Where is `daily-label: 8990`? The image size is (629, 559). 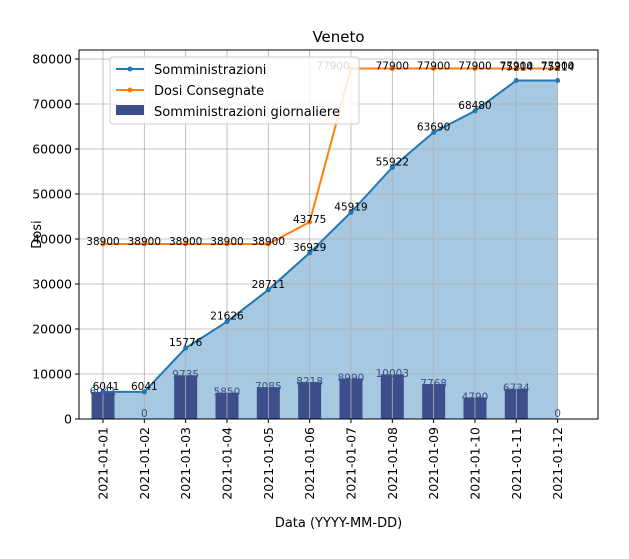 daily-label: 8990 is located at coordinates (351, 379).